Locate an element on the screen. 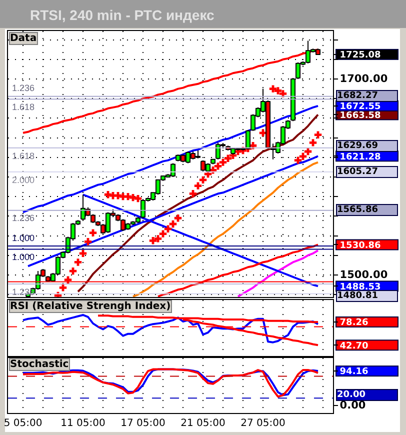 This screenshot has height=435, width=406. x-tick-label: 5 05:00 is located at coordinates (23, 423).